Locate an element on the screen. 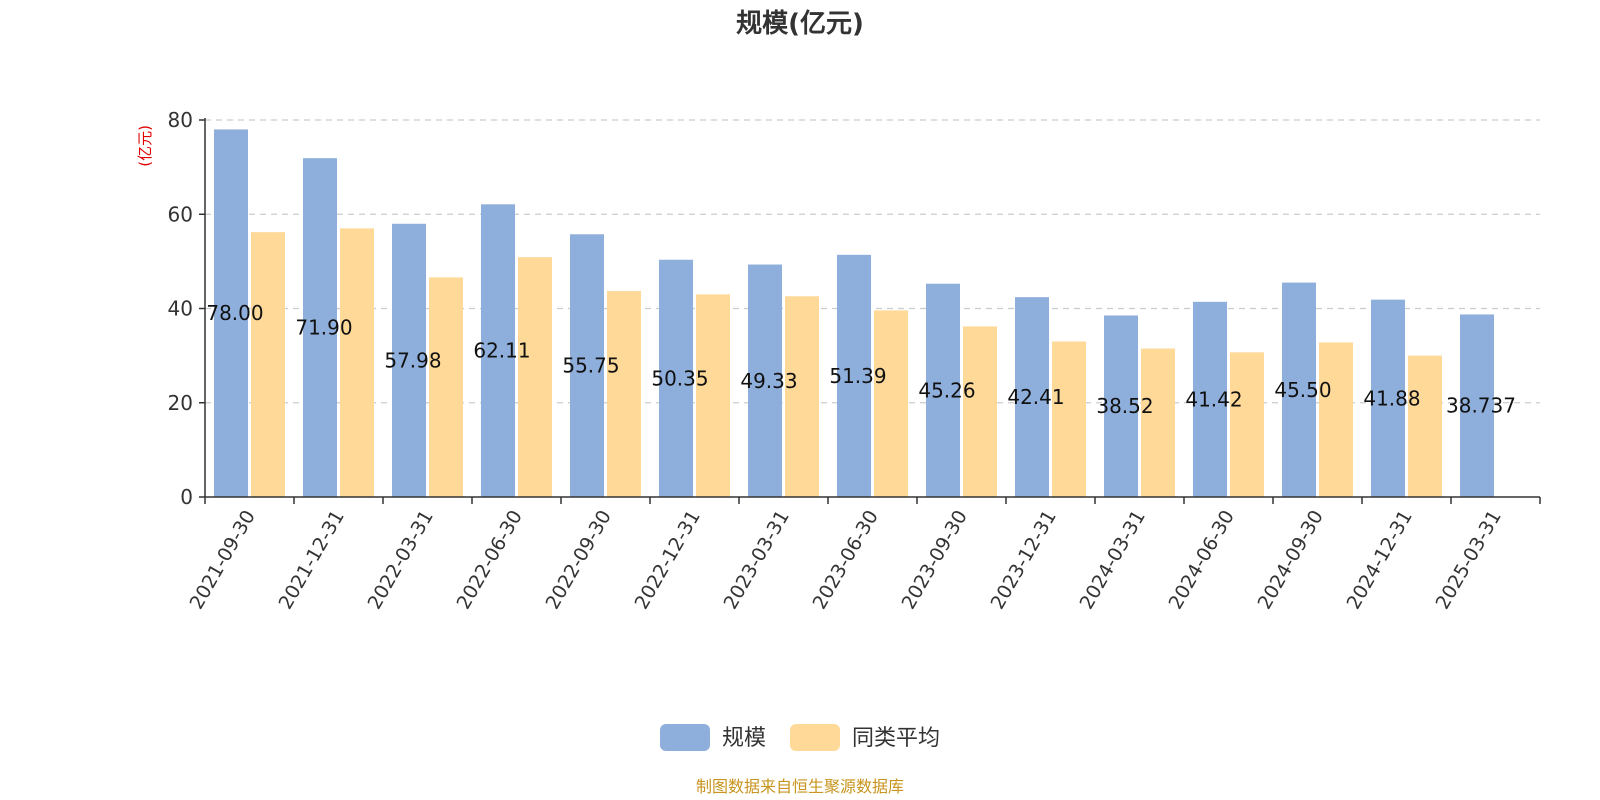 Image resolution: width=1600 pixels, height=800 pixels. x-tick-label: 2023-03-31 is located at coordinates (757, 560).